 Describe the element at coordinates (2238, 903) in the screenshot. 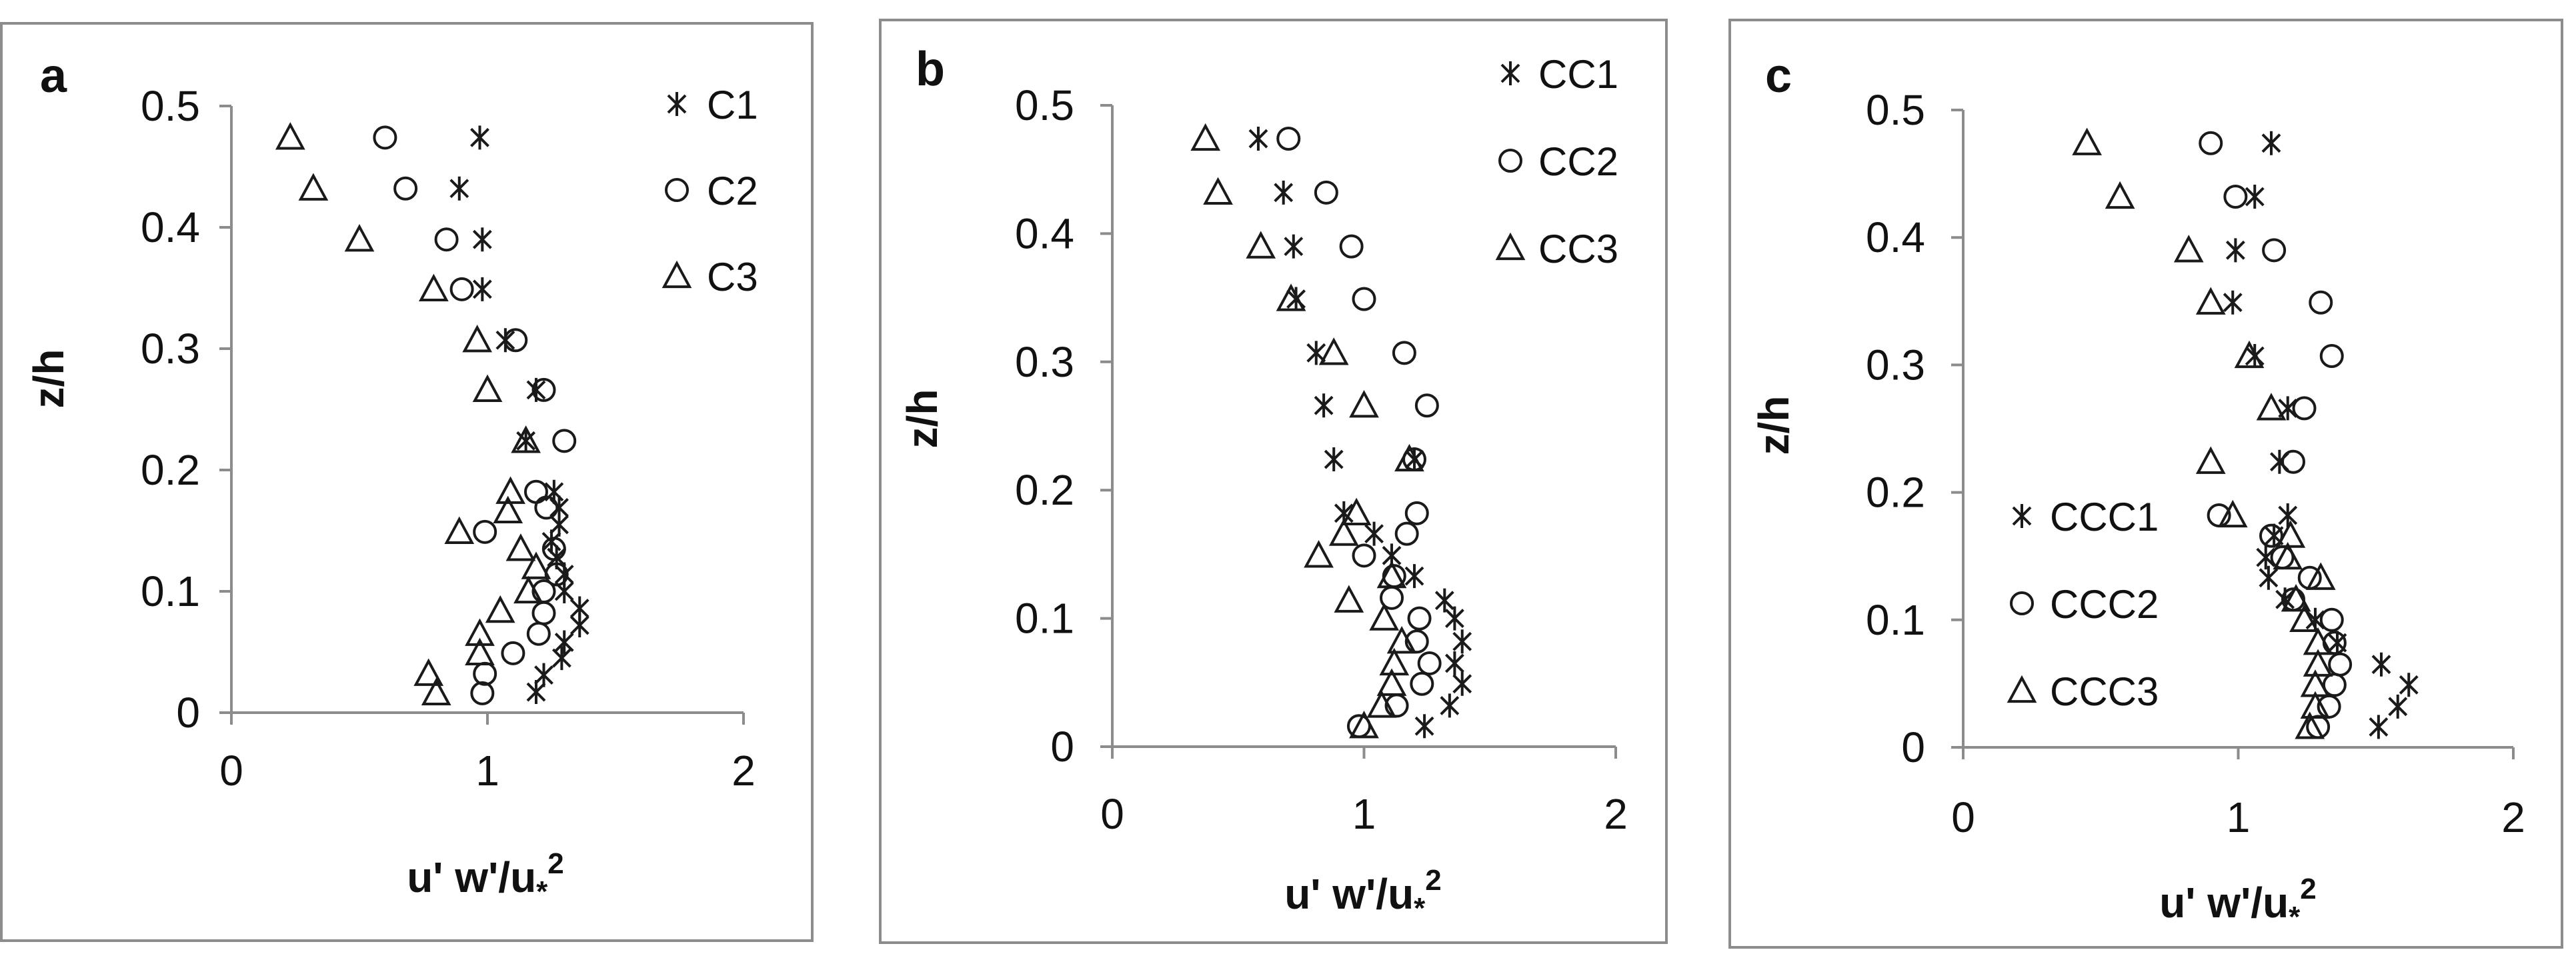

I see `x-axis-title: u' w'/u*2` at that location.